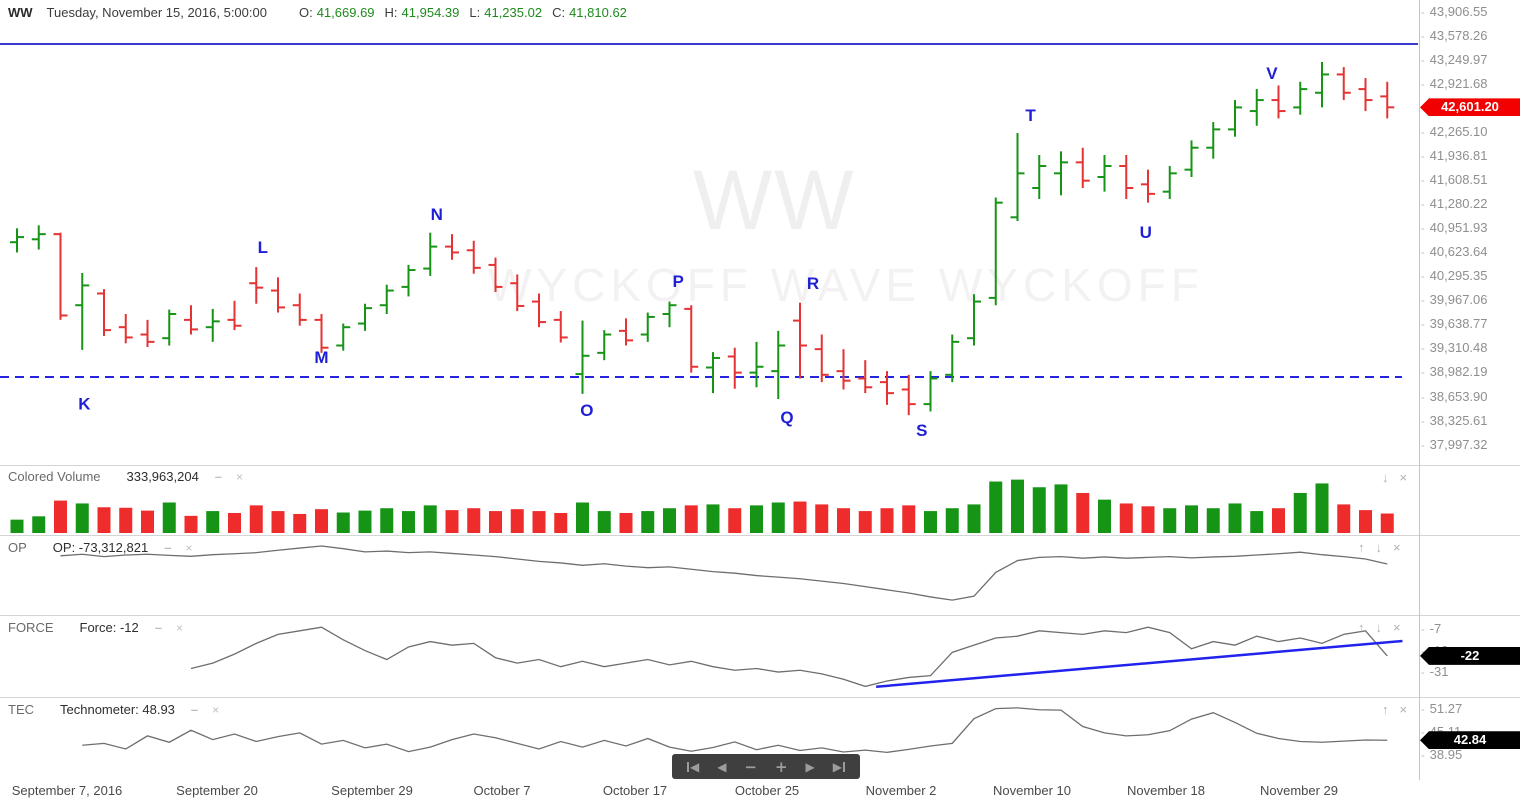 The image size is (1520, 802). I want to click on axis-tick-label: -39,967.06, so click(1454, 300).